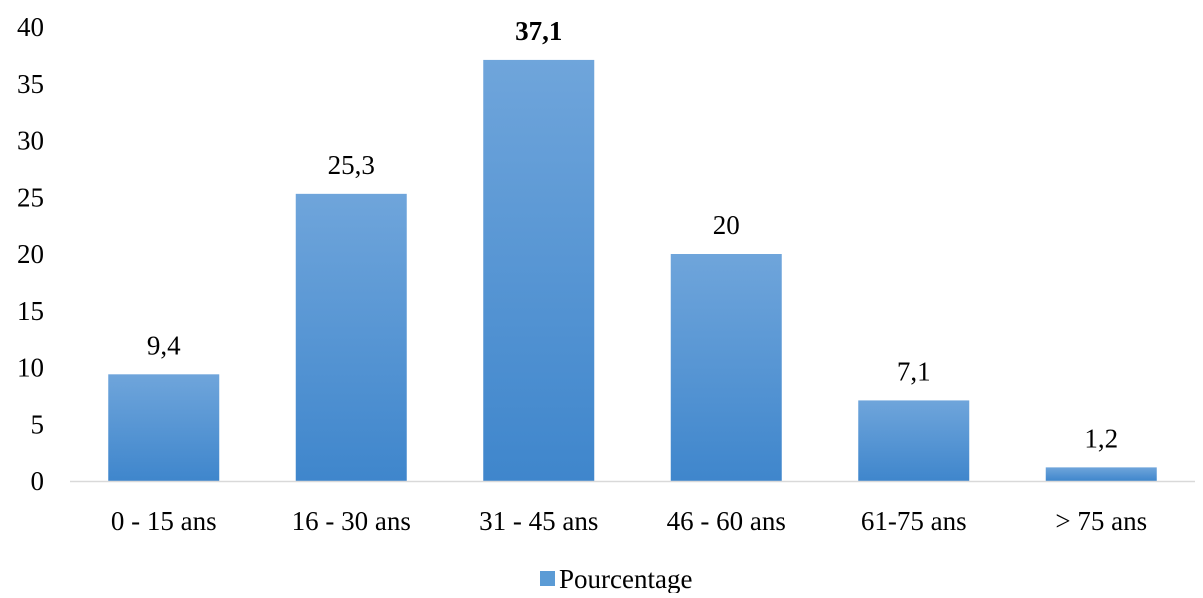  I want to click on y-tick-label: 20, so click(30, 254).